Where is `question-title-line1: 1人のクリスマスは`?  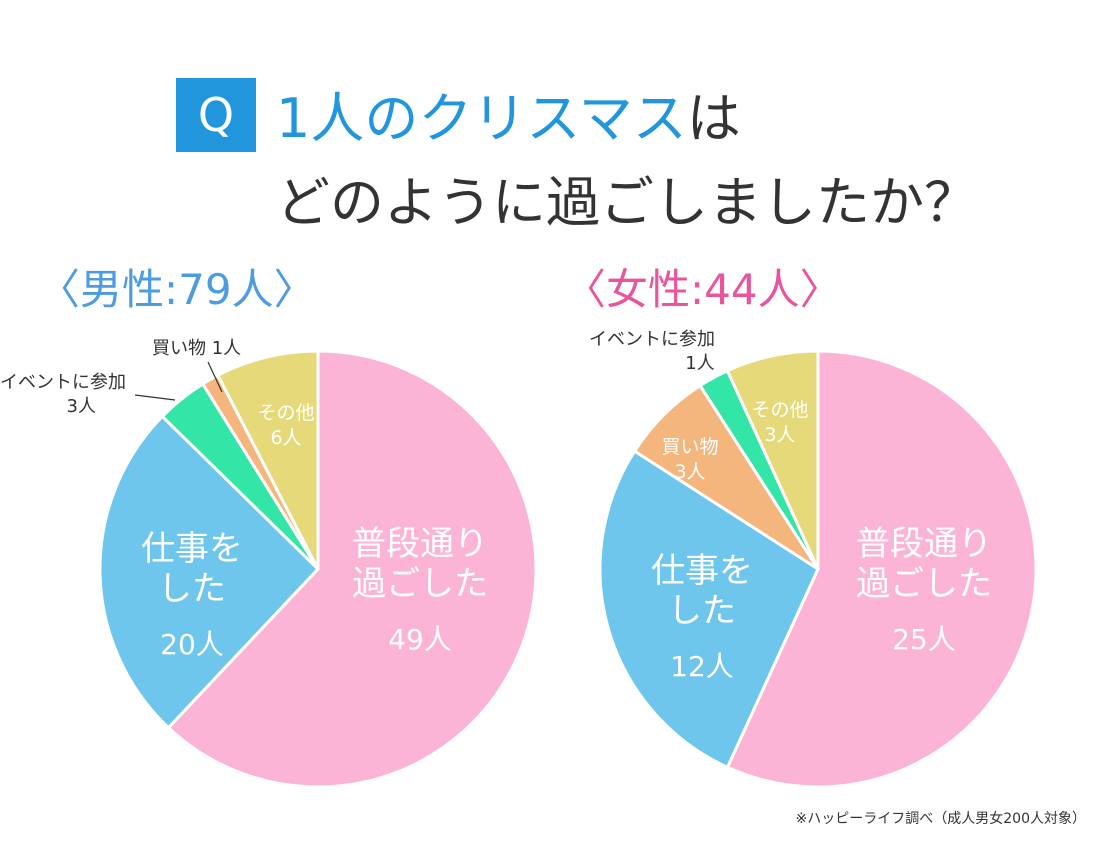
question-title-line1: 1人のクリスマスは is located at coordinates (508, 113).